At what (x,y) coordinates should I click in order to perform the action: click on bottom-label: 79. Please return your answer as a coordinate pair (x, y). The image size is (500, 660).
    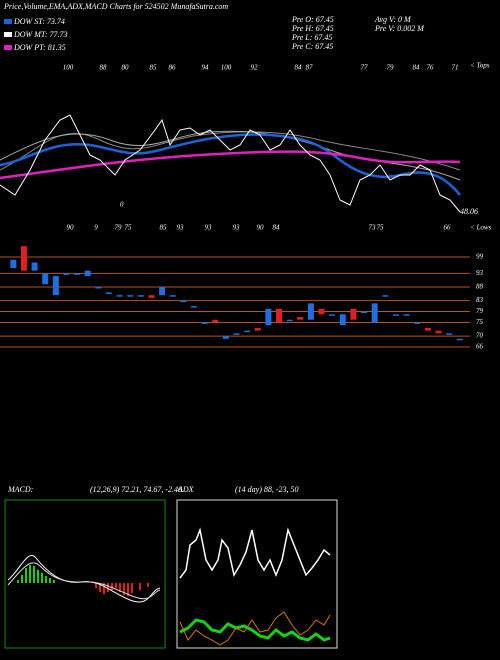
    Looking at the image, I should click on (119, 228).